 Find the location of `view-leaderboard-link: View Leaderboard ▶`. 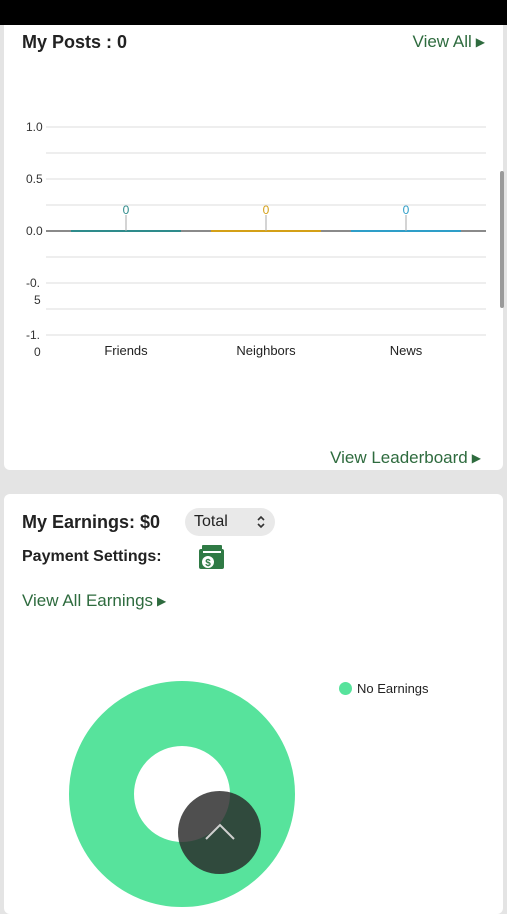

view-leaderboard-link: View Leaderboard ▶ is located at coordinates (405, 458).